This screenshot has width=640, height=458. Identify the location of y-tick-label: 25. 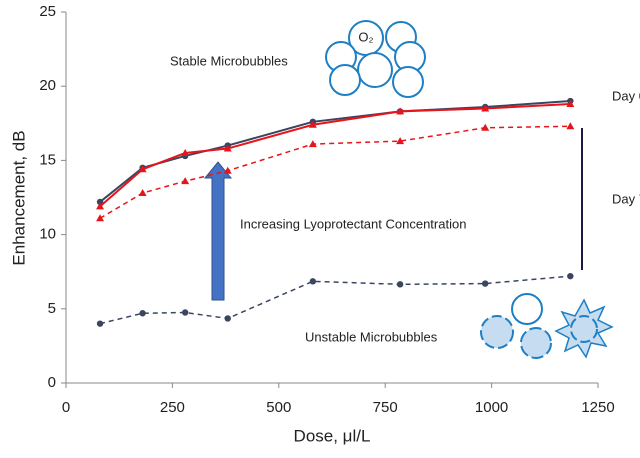
(47, 11).